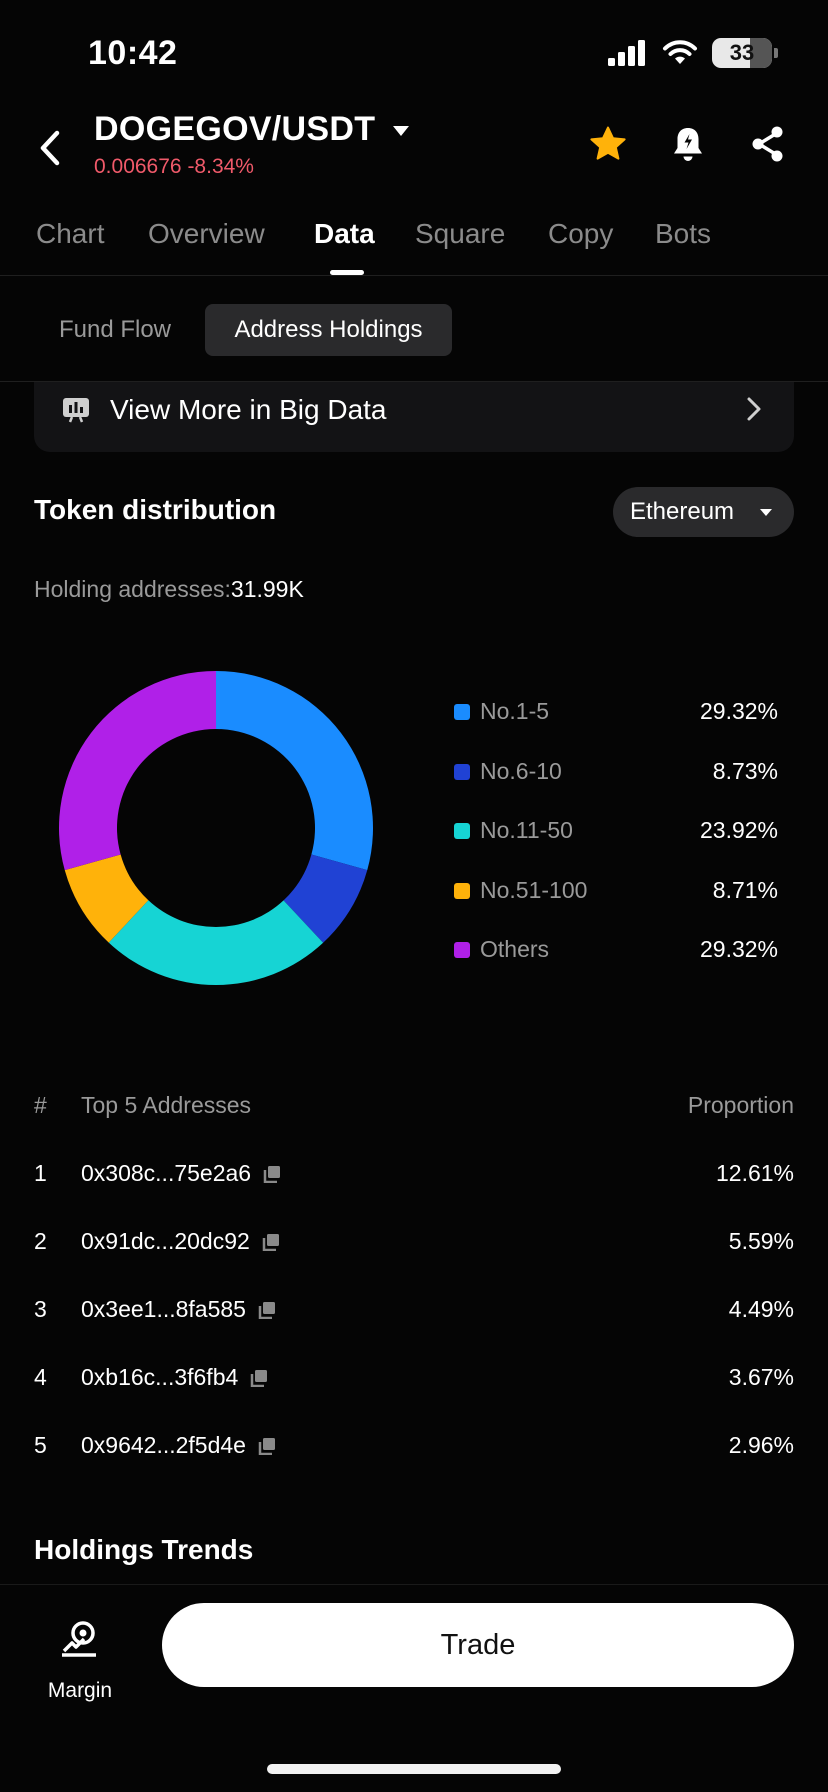  I want to click on row-rank: 4, so click(40, 1377).